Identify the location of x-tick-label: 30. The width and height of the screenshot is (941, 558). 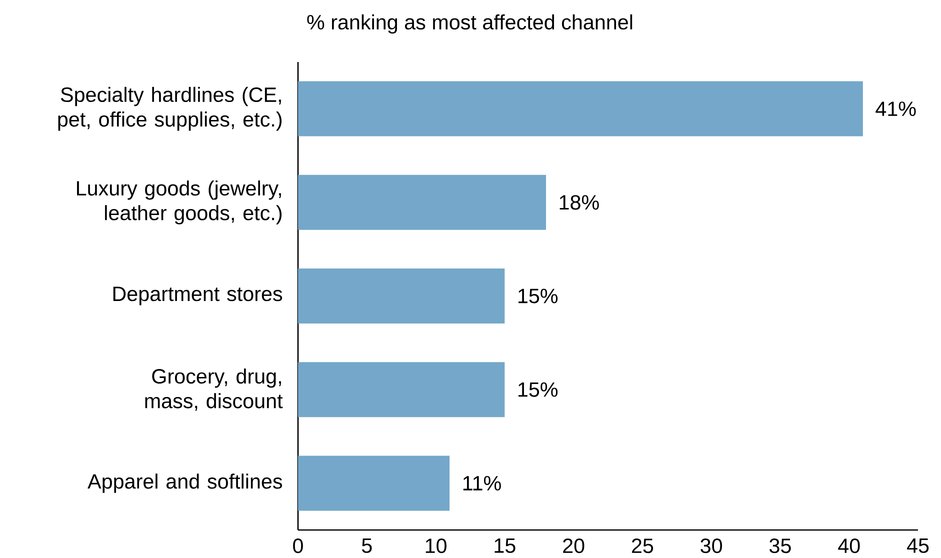
(711, 546).